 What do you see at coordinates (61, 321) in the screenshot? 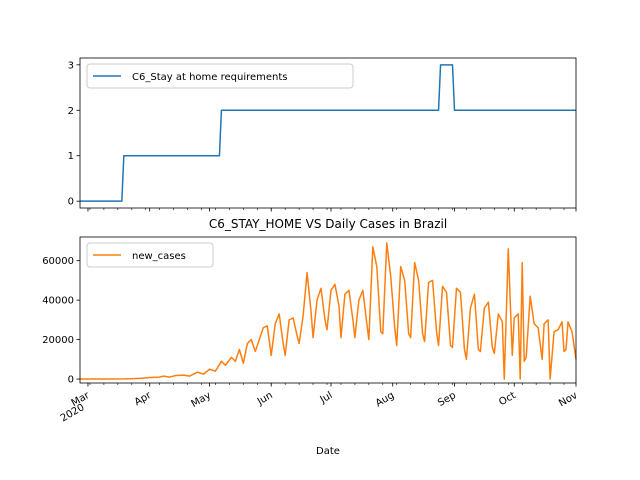
I see `bottom-y-ticks: 0 20000 40000 60000` at bounding box center [61, 321].